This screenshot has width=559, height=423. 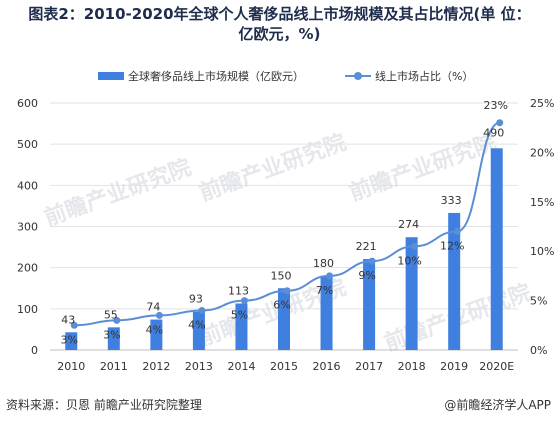 I want to click on y-left-tick-label: 500, so click(x=27, y=144).